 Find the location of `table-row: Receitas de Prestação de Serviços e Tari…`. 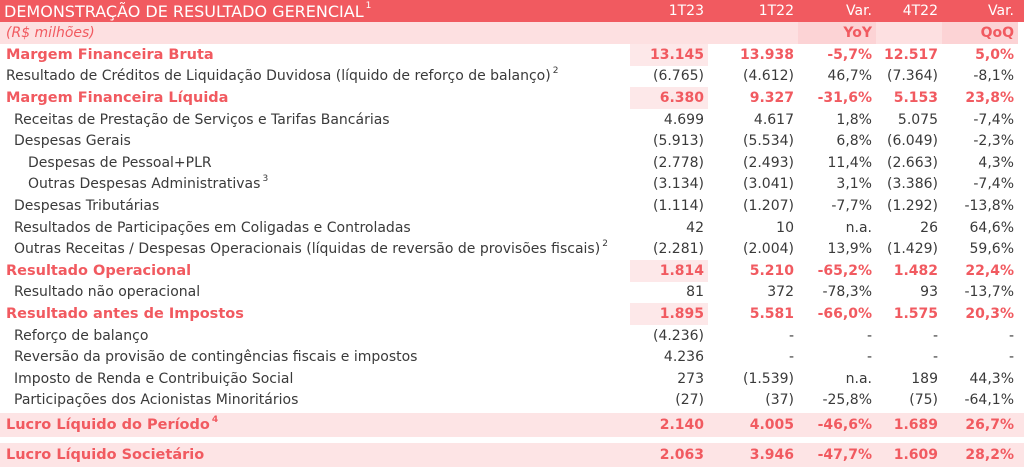

table-row: Receitas de Prestação de Serviços e Tari… is located at coordinates (512, 120).